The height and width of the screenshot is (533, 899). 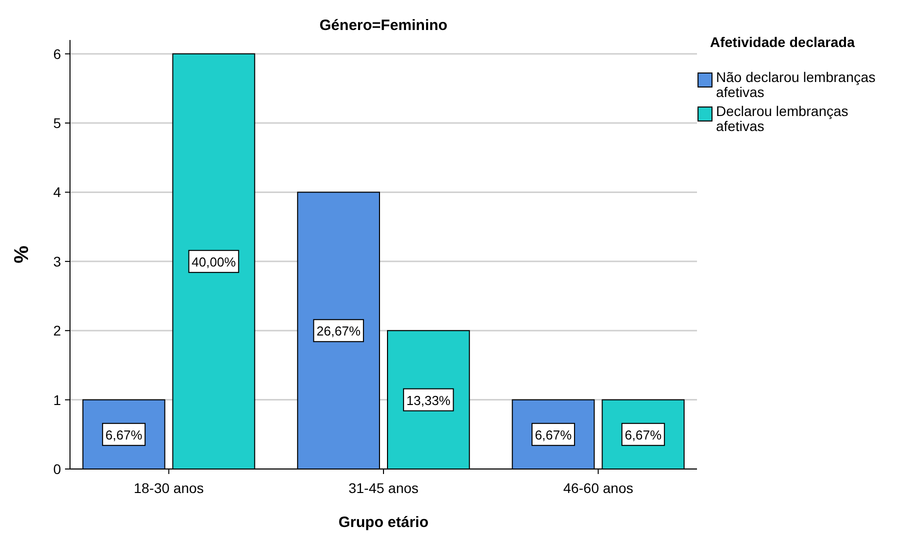 What do you see at coordinates (782, 42) in the screenshot?
I see `legend-title: Afetividade declarada` at bounding box center [782, 42].